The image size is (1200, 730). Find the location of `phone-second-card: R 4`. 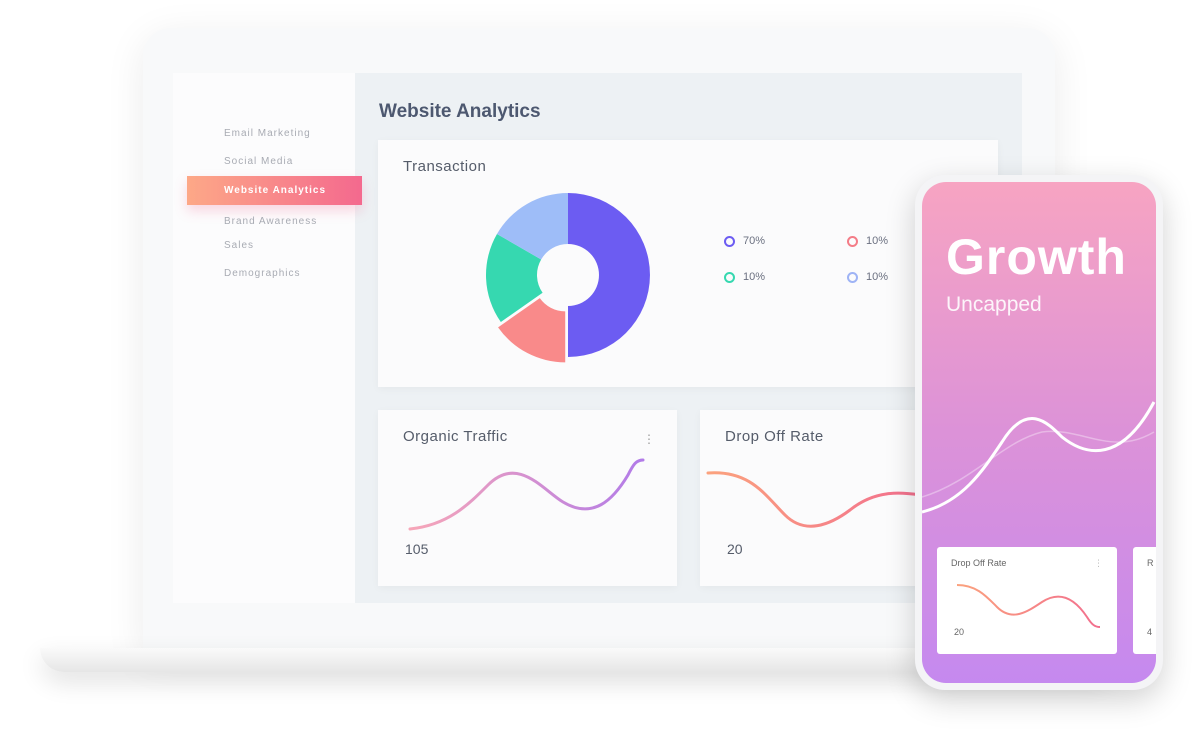

phone-second-card: R 4 is located at coordinates (1144, 600).